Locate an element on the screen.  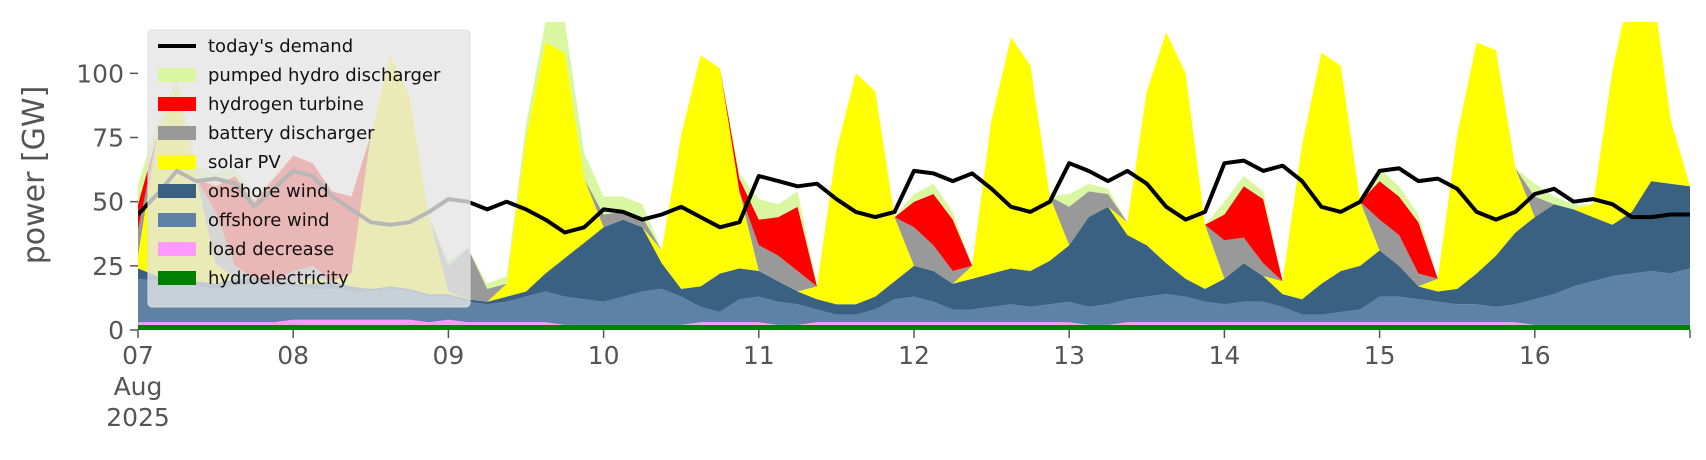
legend-swatch-pumped-hydro-discharger is located at coordinates (177, 75).